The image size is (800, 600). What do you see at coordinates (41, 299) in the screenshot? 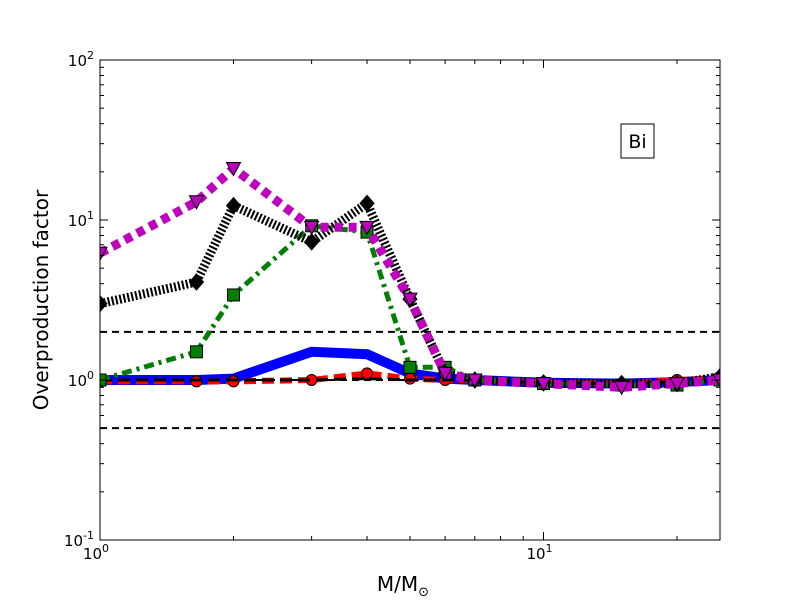
I see `y-axis-label: Overproduction factor` at bounding box center [41, 299].